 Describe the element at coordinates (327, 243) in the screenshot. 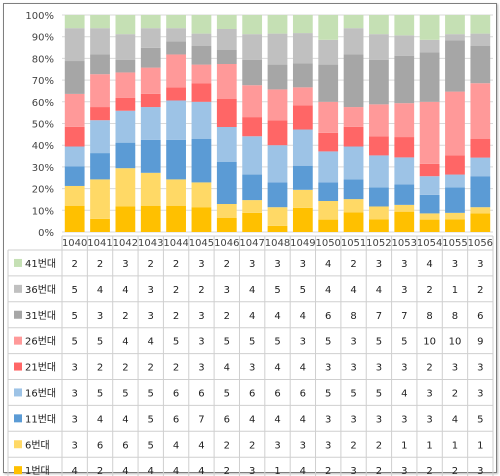

I see `x-category-label: 1050` at that location.